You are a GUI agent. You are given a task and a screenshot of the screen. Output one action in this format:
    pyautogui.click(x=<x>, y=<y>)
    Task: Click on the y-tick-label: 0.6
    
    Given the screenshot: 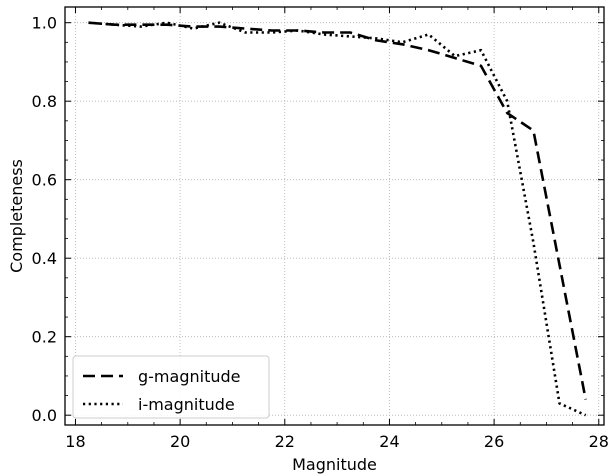 What is the action you would take?
    pyautogui.click(x=44, y=180)
    